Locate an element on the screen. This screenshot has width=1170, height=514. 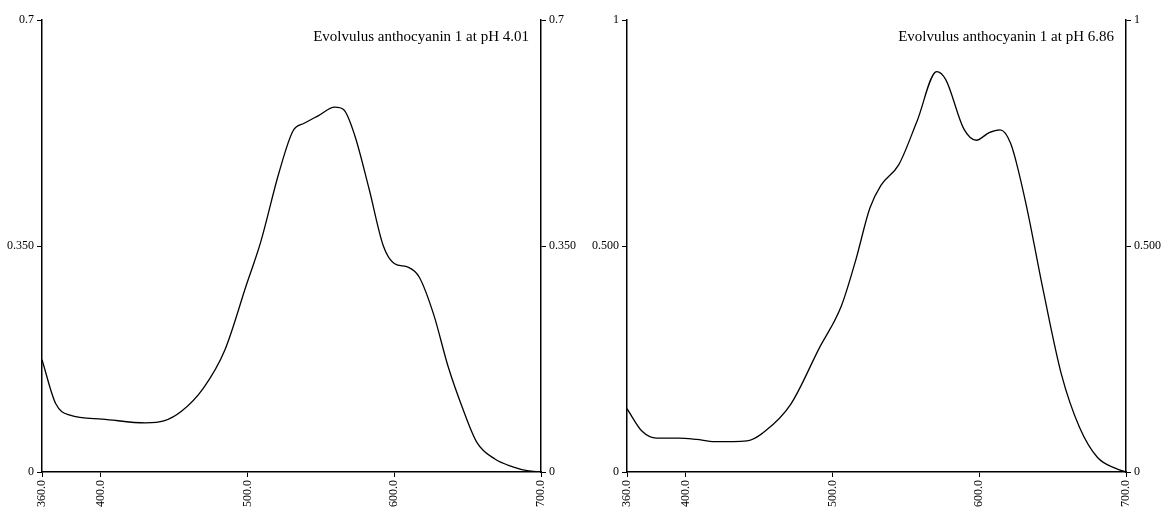
y2-tick-label: 0.500 is located at coordinates (1147, 245).